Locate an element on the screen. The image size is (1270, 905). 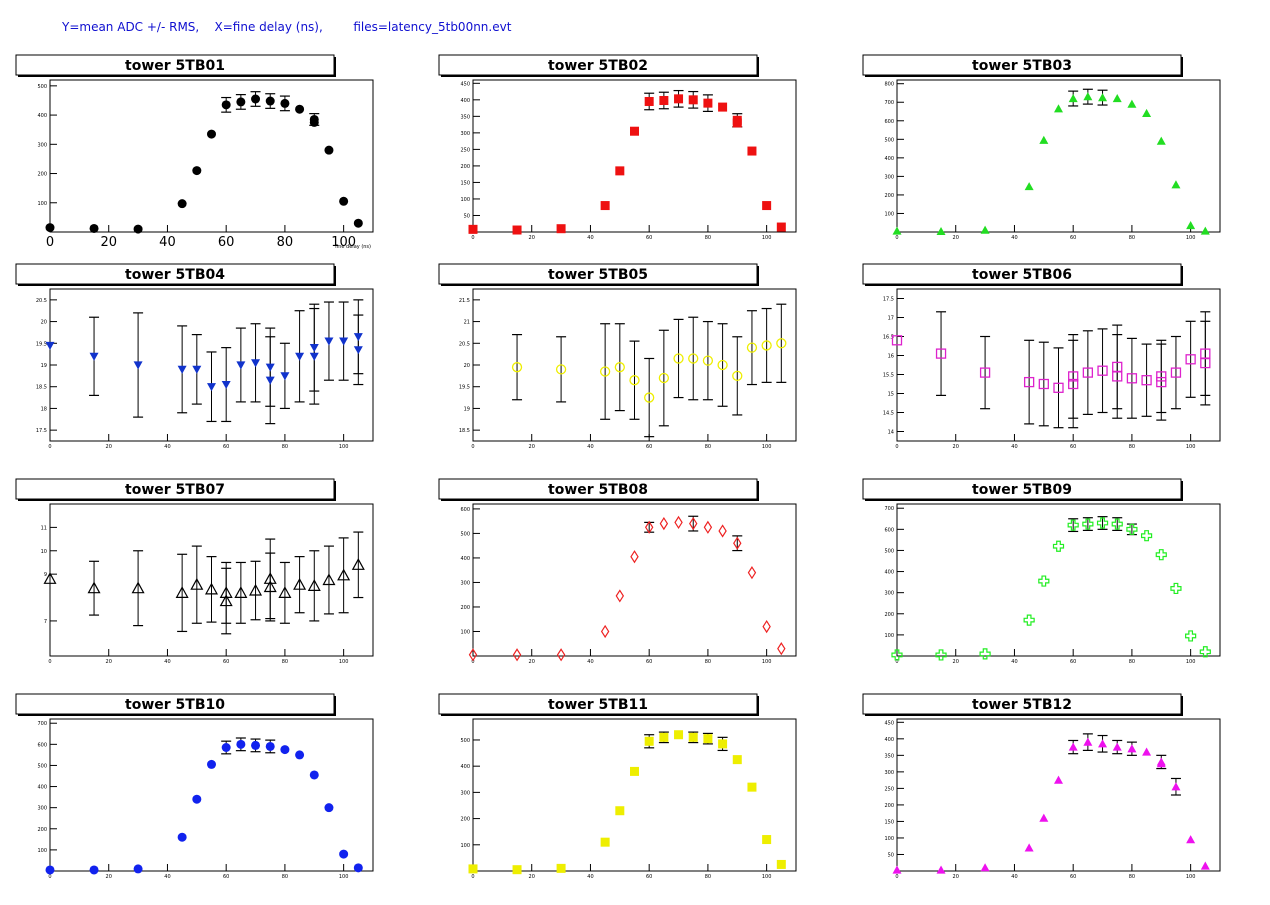
chart-title: tower 5TB06 is located at coordinates (1022, 275).